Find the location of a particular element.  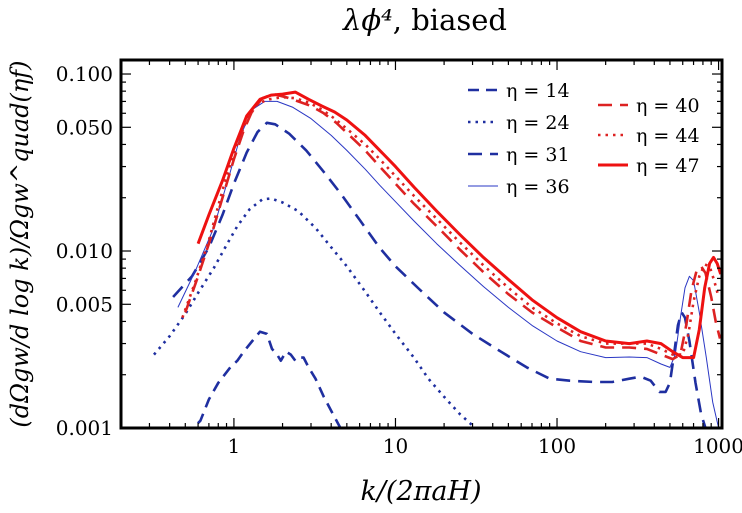

legend-label-3: η = 36 is located at coordinates (538, 187).